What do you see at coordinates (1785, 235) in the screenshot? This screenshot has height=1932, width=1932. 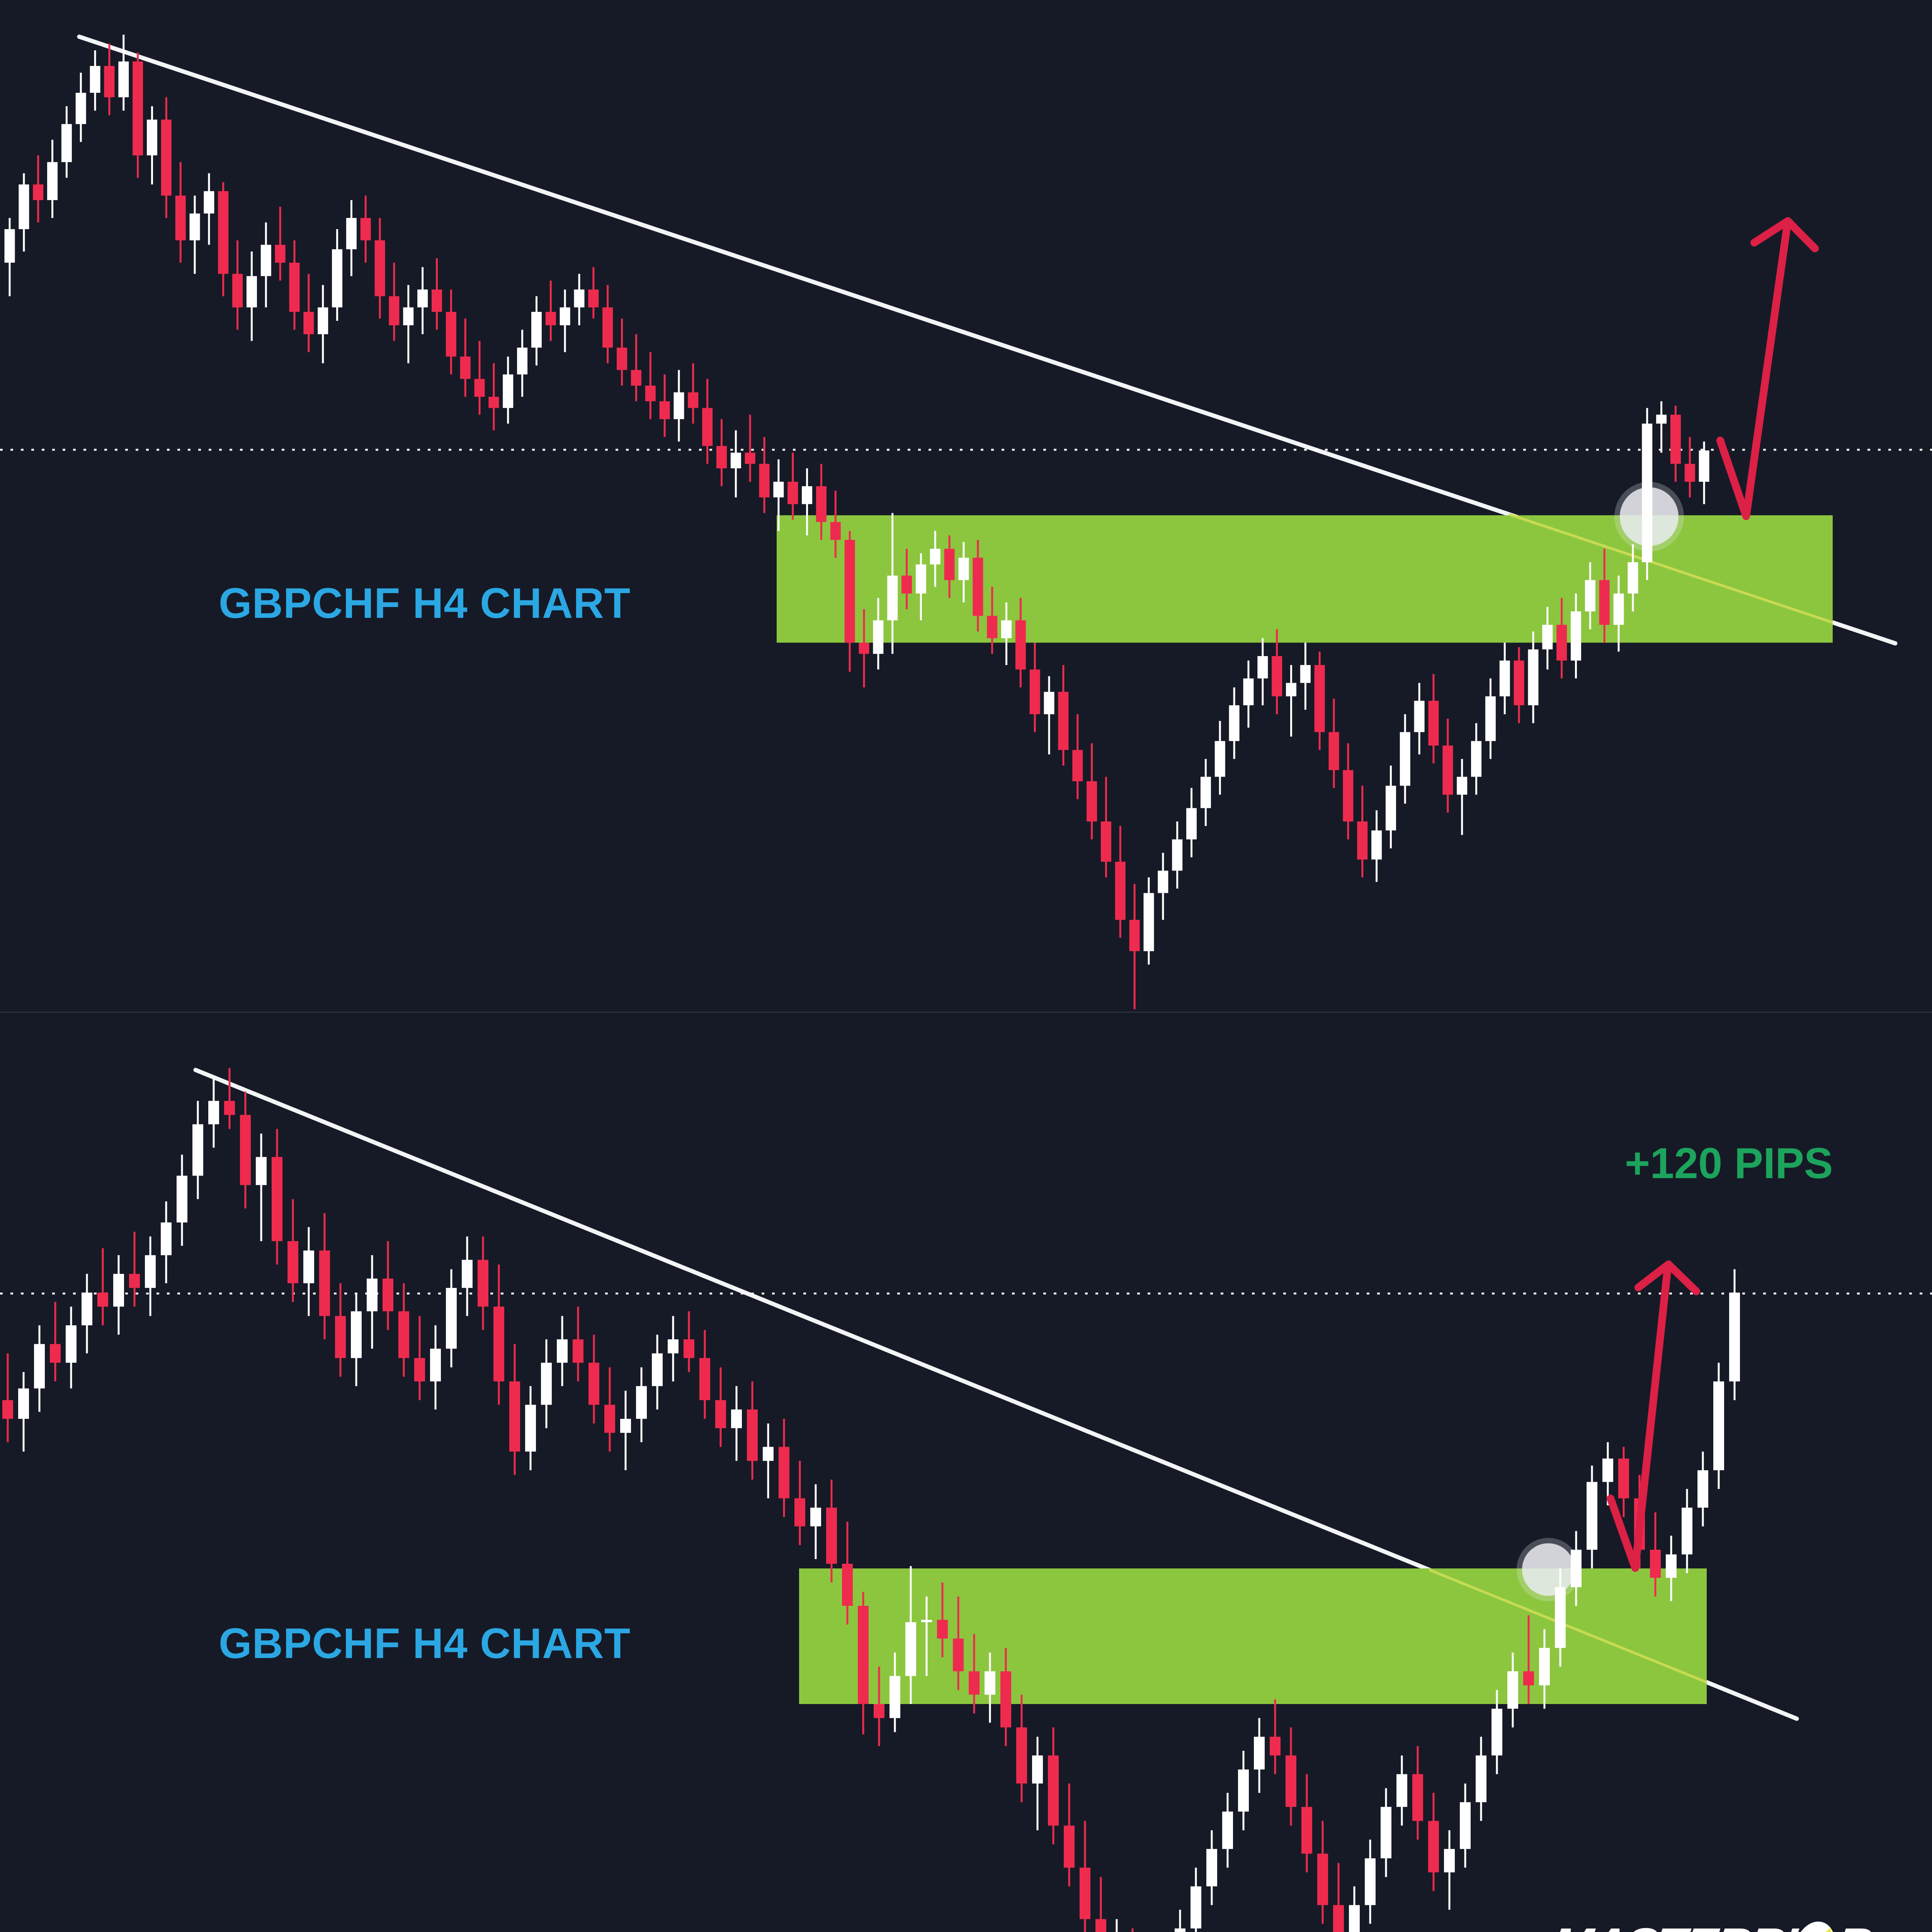 I see `breakout-arrow-head` at bounding box center [1785, 235].